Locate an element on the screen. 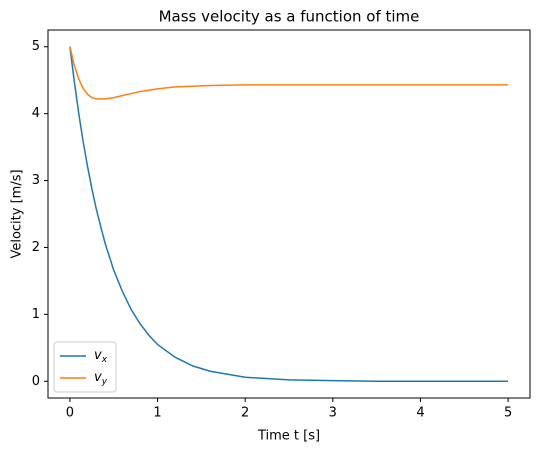 The image size is (554, 458). x-tick-label: 0 is located at coordinates (70, 413).